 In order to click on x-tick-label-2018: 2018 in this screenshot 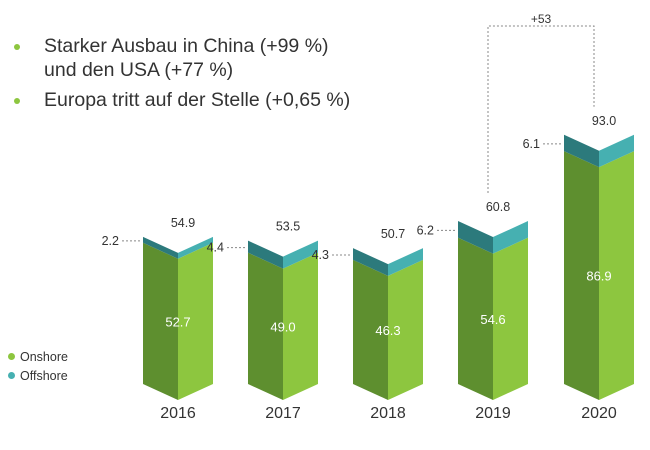, I will do `click(388, 413)`.